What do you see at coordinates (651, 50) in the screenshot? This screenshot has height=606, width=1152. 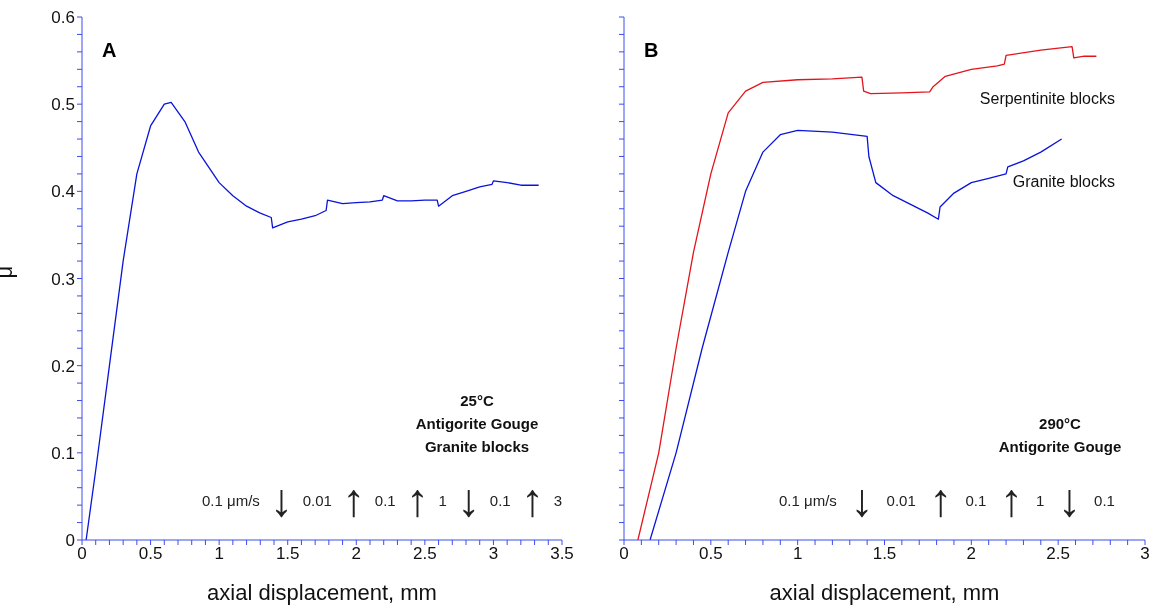 I see `text: B` at bounding box center [651, 50].